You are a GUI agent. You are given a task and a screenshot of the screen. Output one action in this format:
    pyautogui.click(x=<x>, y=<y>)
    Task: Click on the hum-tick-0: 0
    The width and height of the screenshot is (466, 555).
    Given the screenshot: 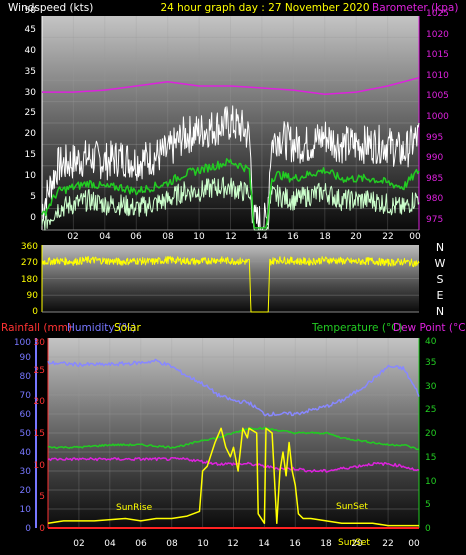 What is the action you would take?
    pyautogui.click(x=28, y=529)
    